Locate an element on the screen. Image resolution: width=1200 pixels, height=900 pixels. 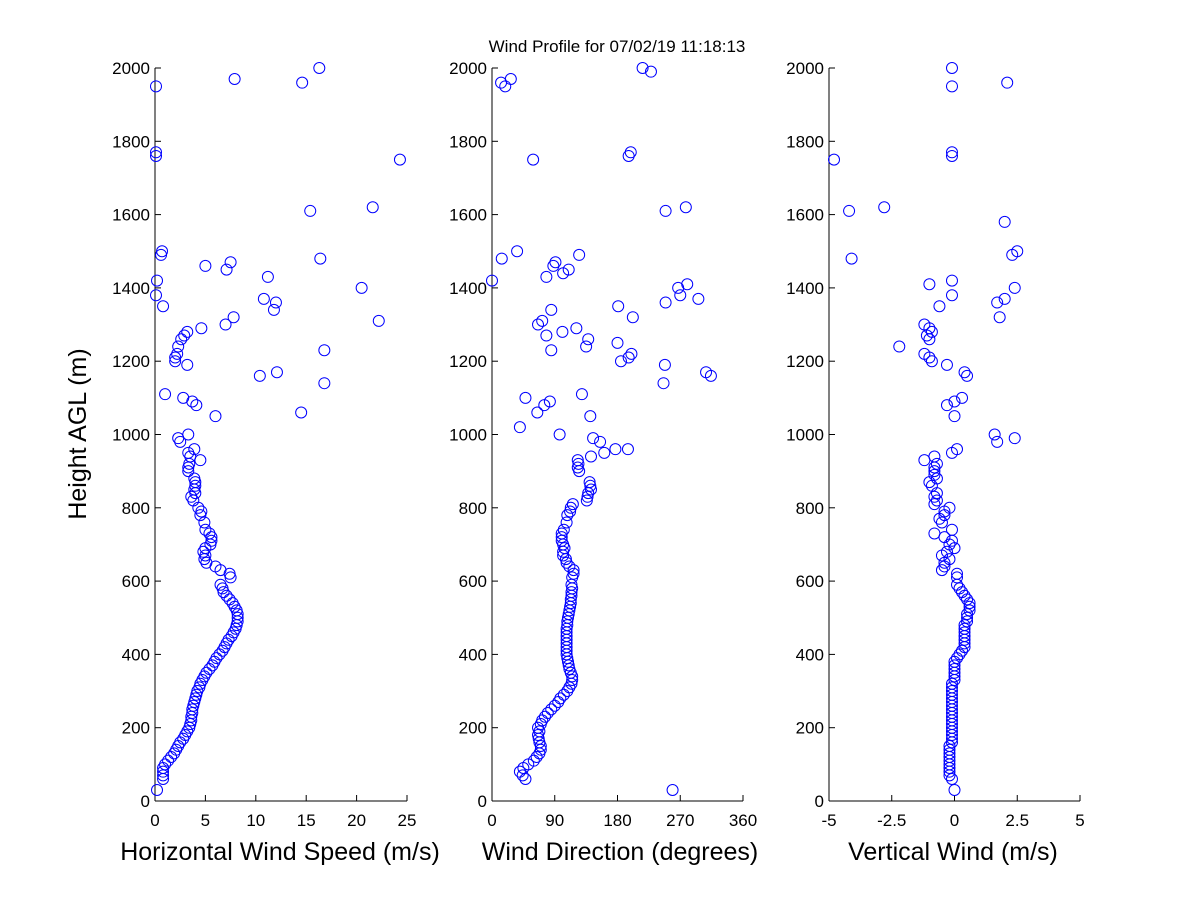
direction-y-tick-label: 0 is located at coordinates (482, 801).